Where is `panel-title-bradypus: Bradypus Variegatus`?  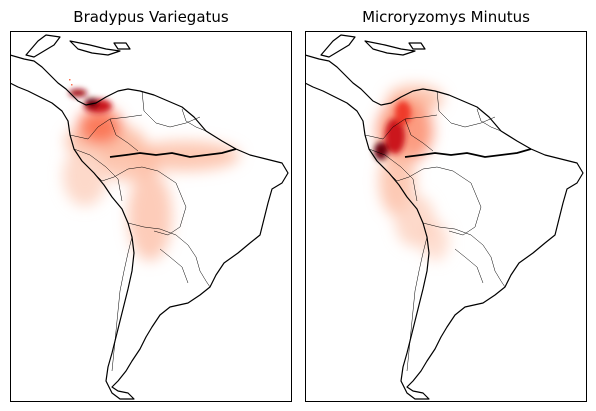
panel-title-bradypus: Bradypus Variegatus is located at coordinates (151, 17).